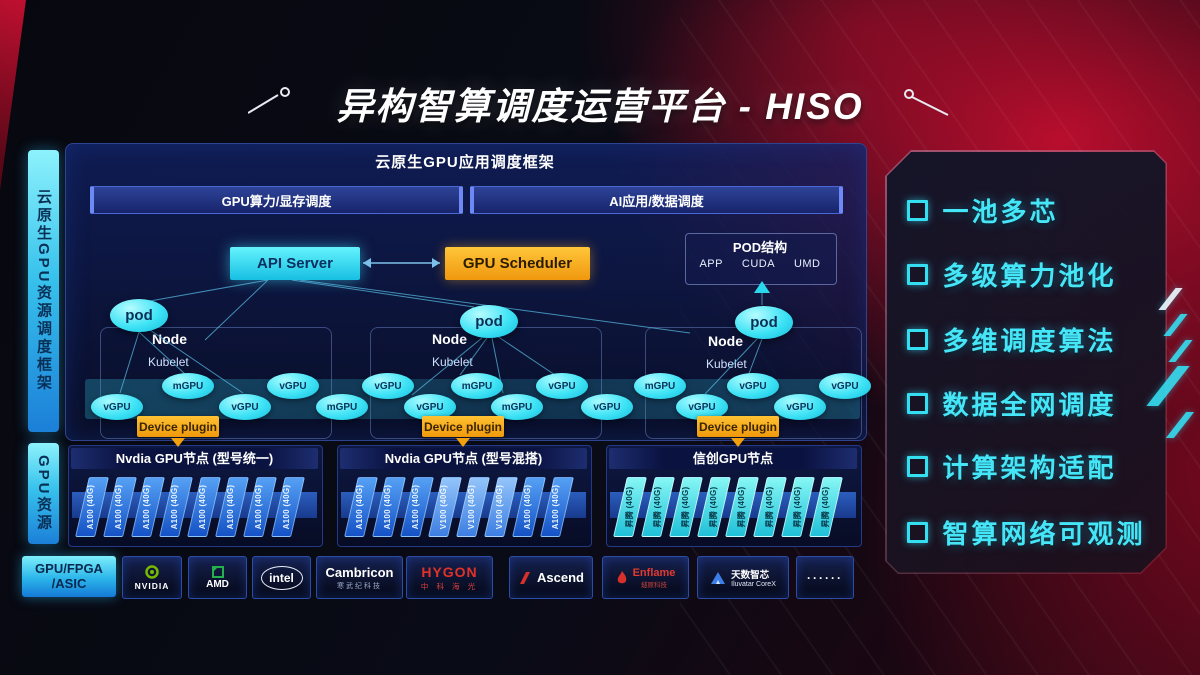  I want to click on feature-item: 计算架构适配, so click(1012, 466).